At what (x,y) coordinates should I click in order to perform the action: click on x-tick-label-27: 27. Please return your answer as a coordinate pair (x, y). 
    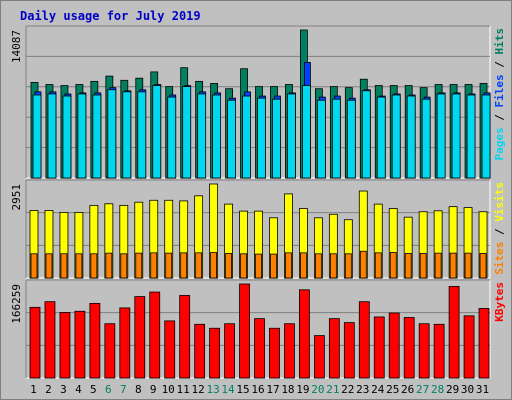
    Looking at the image, I should click on (422, 389).